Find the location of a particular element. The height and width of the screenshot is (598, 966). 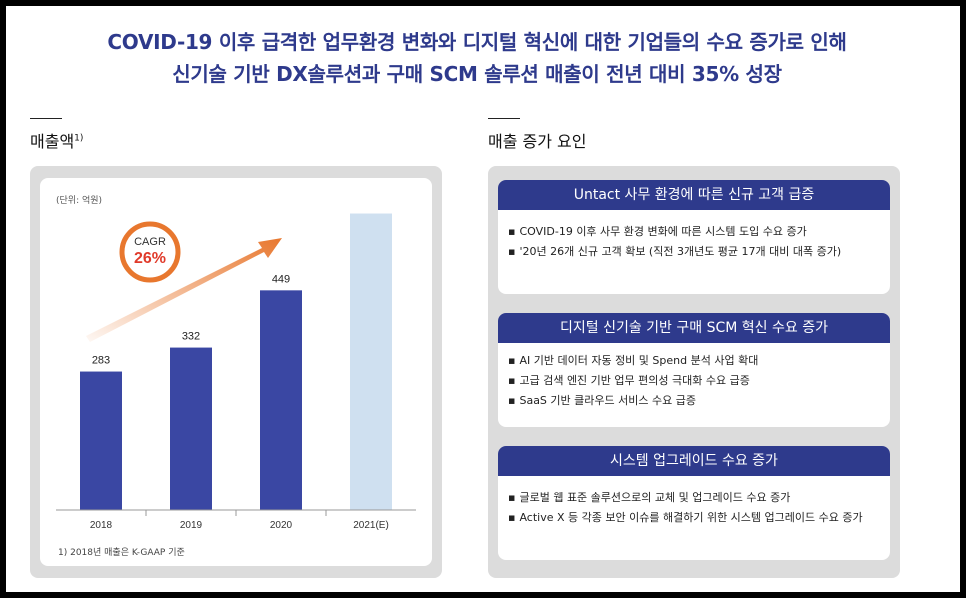

left-section-title: 매출액1) is located at coordinates (56, 140).